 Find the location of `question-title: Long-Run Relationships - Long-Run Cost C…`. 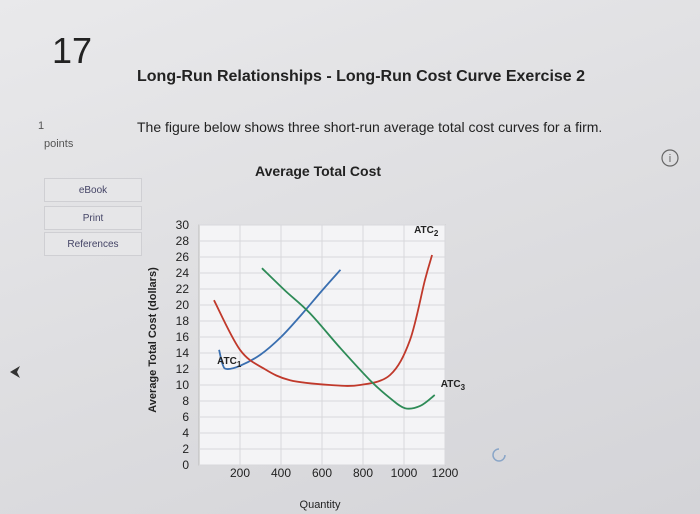

question-title: Long-Run Relationships - Long-Run Cost C… is located at coordinates (361, 76).